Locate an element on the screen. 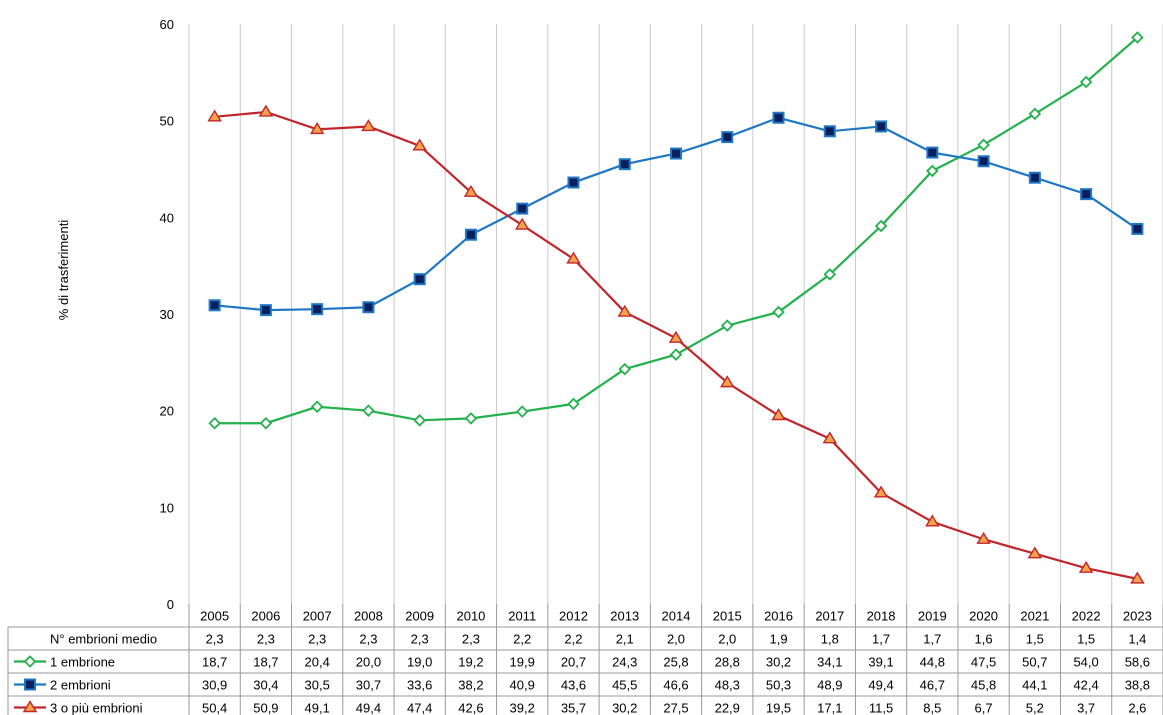 The image size is (1163, 715). data-label: 45,8 is located at coordinates (983, 685).